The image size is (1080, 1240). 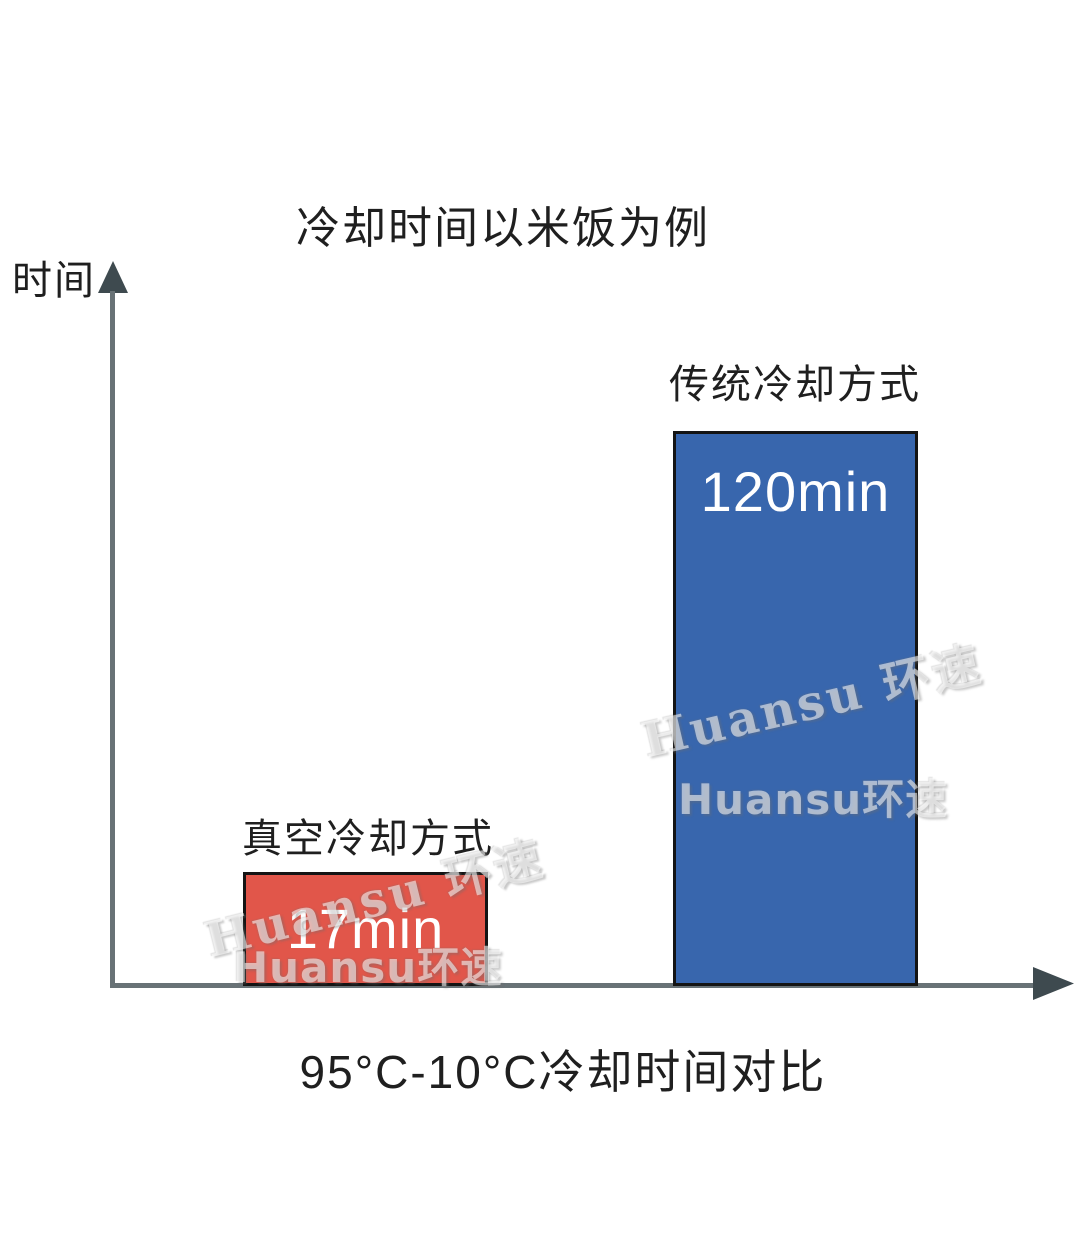 I want to click on y-axis-label: 时间, so click(x=54, y=281).